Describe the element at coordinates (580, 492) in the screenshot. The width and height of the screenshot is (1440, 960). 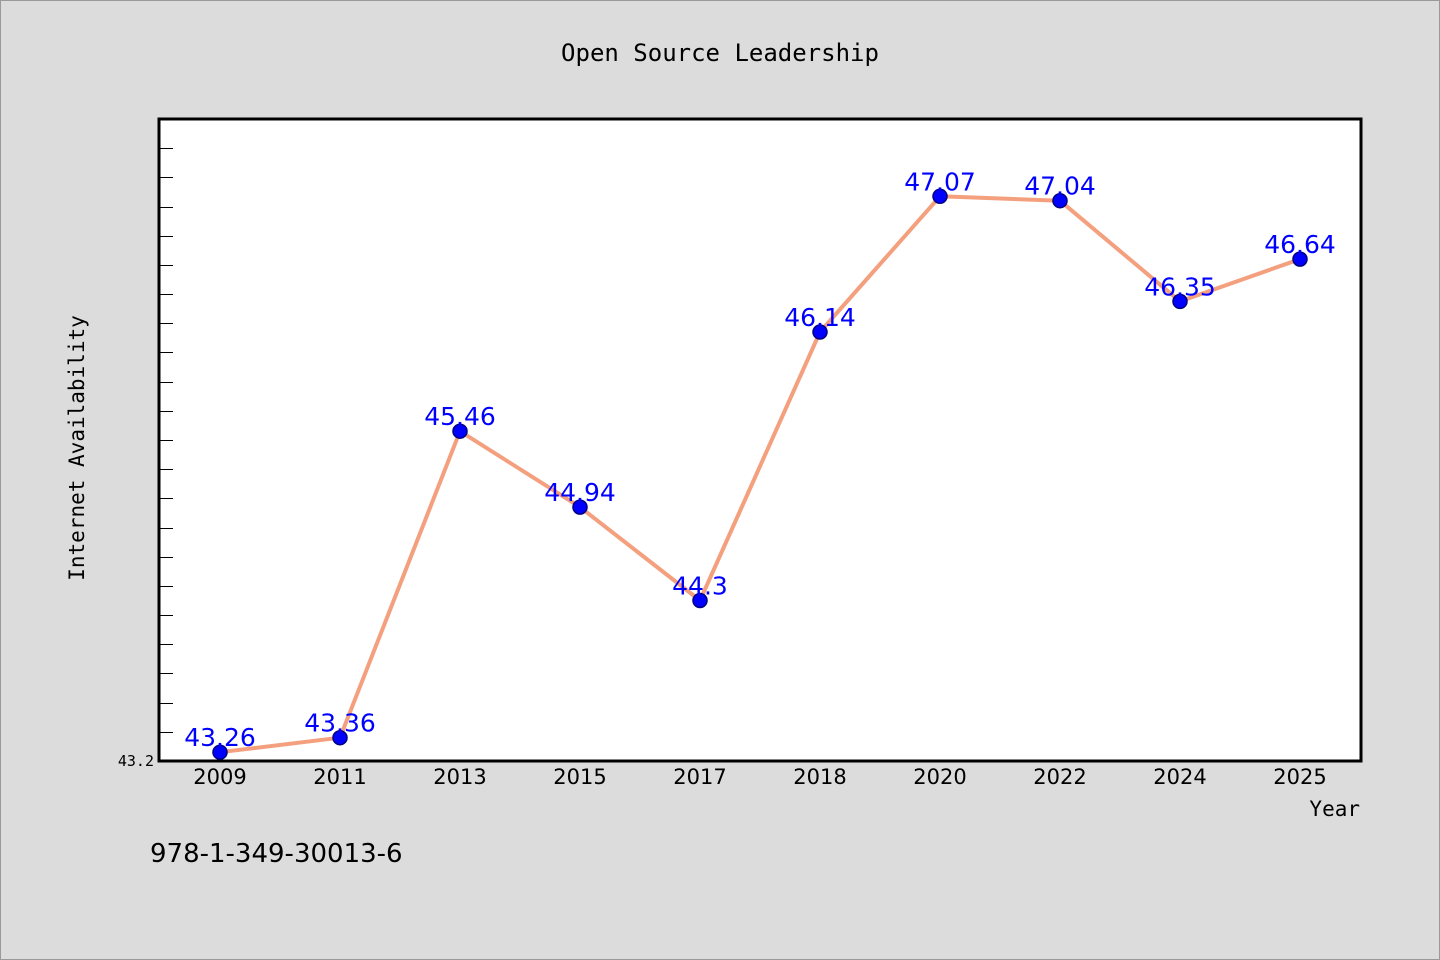
I see `data-label: 44.94` at that location.